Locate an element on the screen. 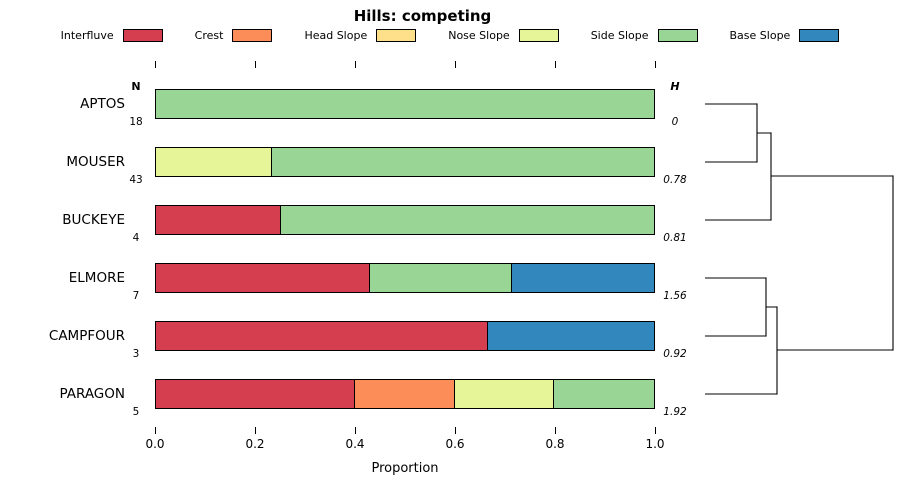 This screenshot has width=900, height=500. legend-swatch-base-slope is located at coordinates (819, 35).